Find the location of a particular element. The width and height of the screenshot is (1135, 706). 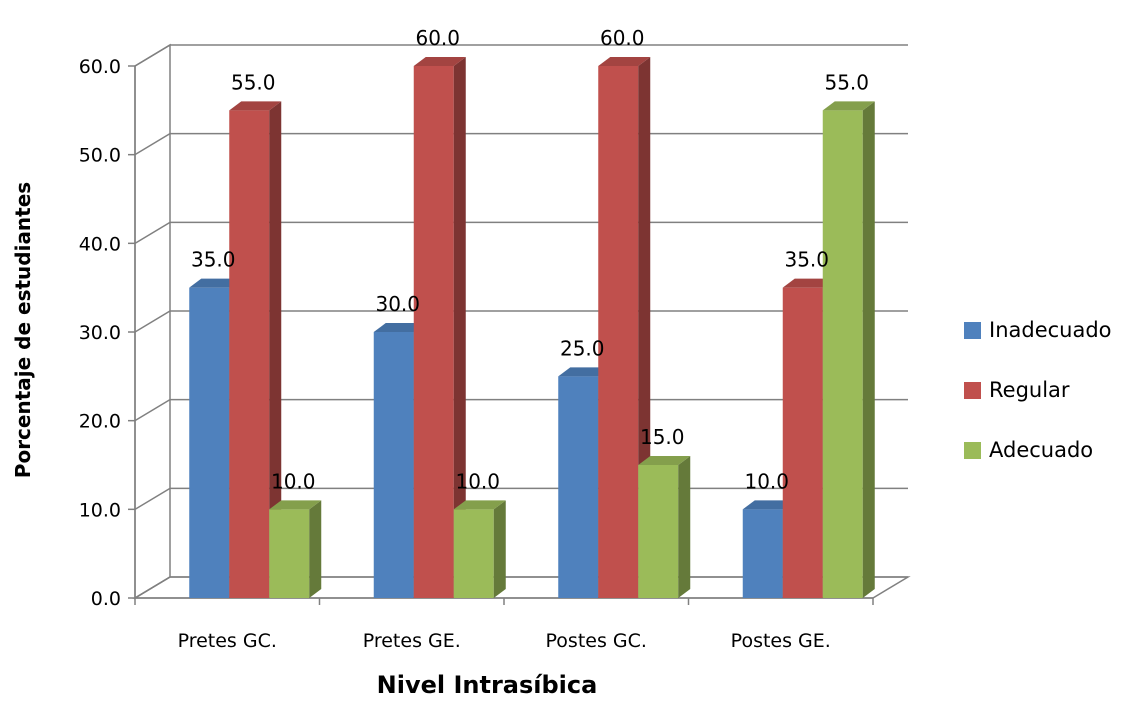

legend-item-regular: Regular is located at coordinates (1038, 390).